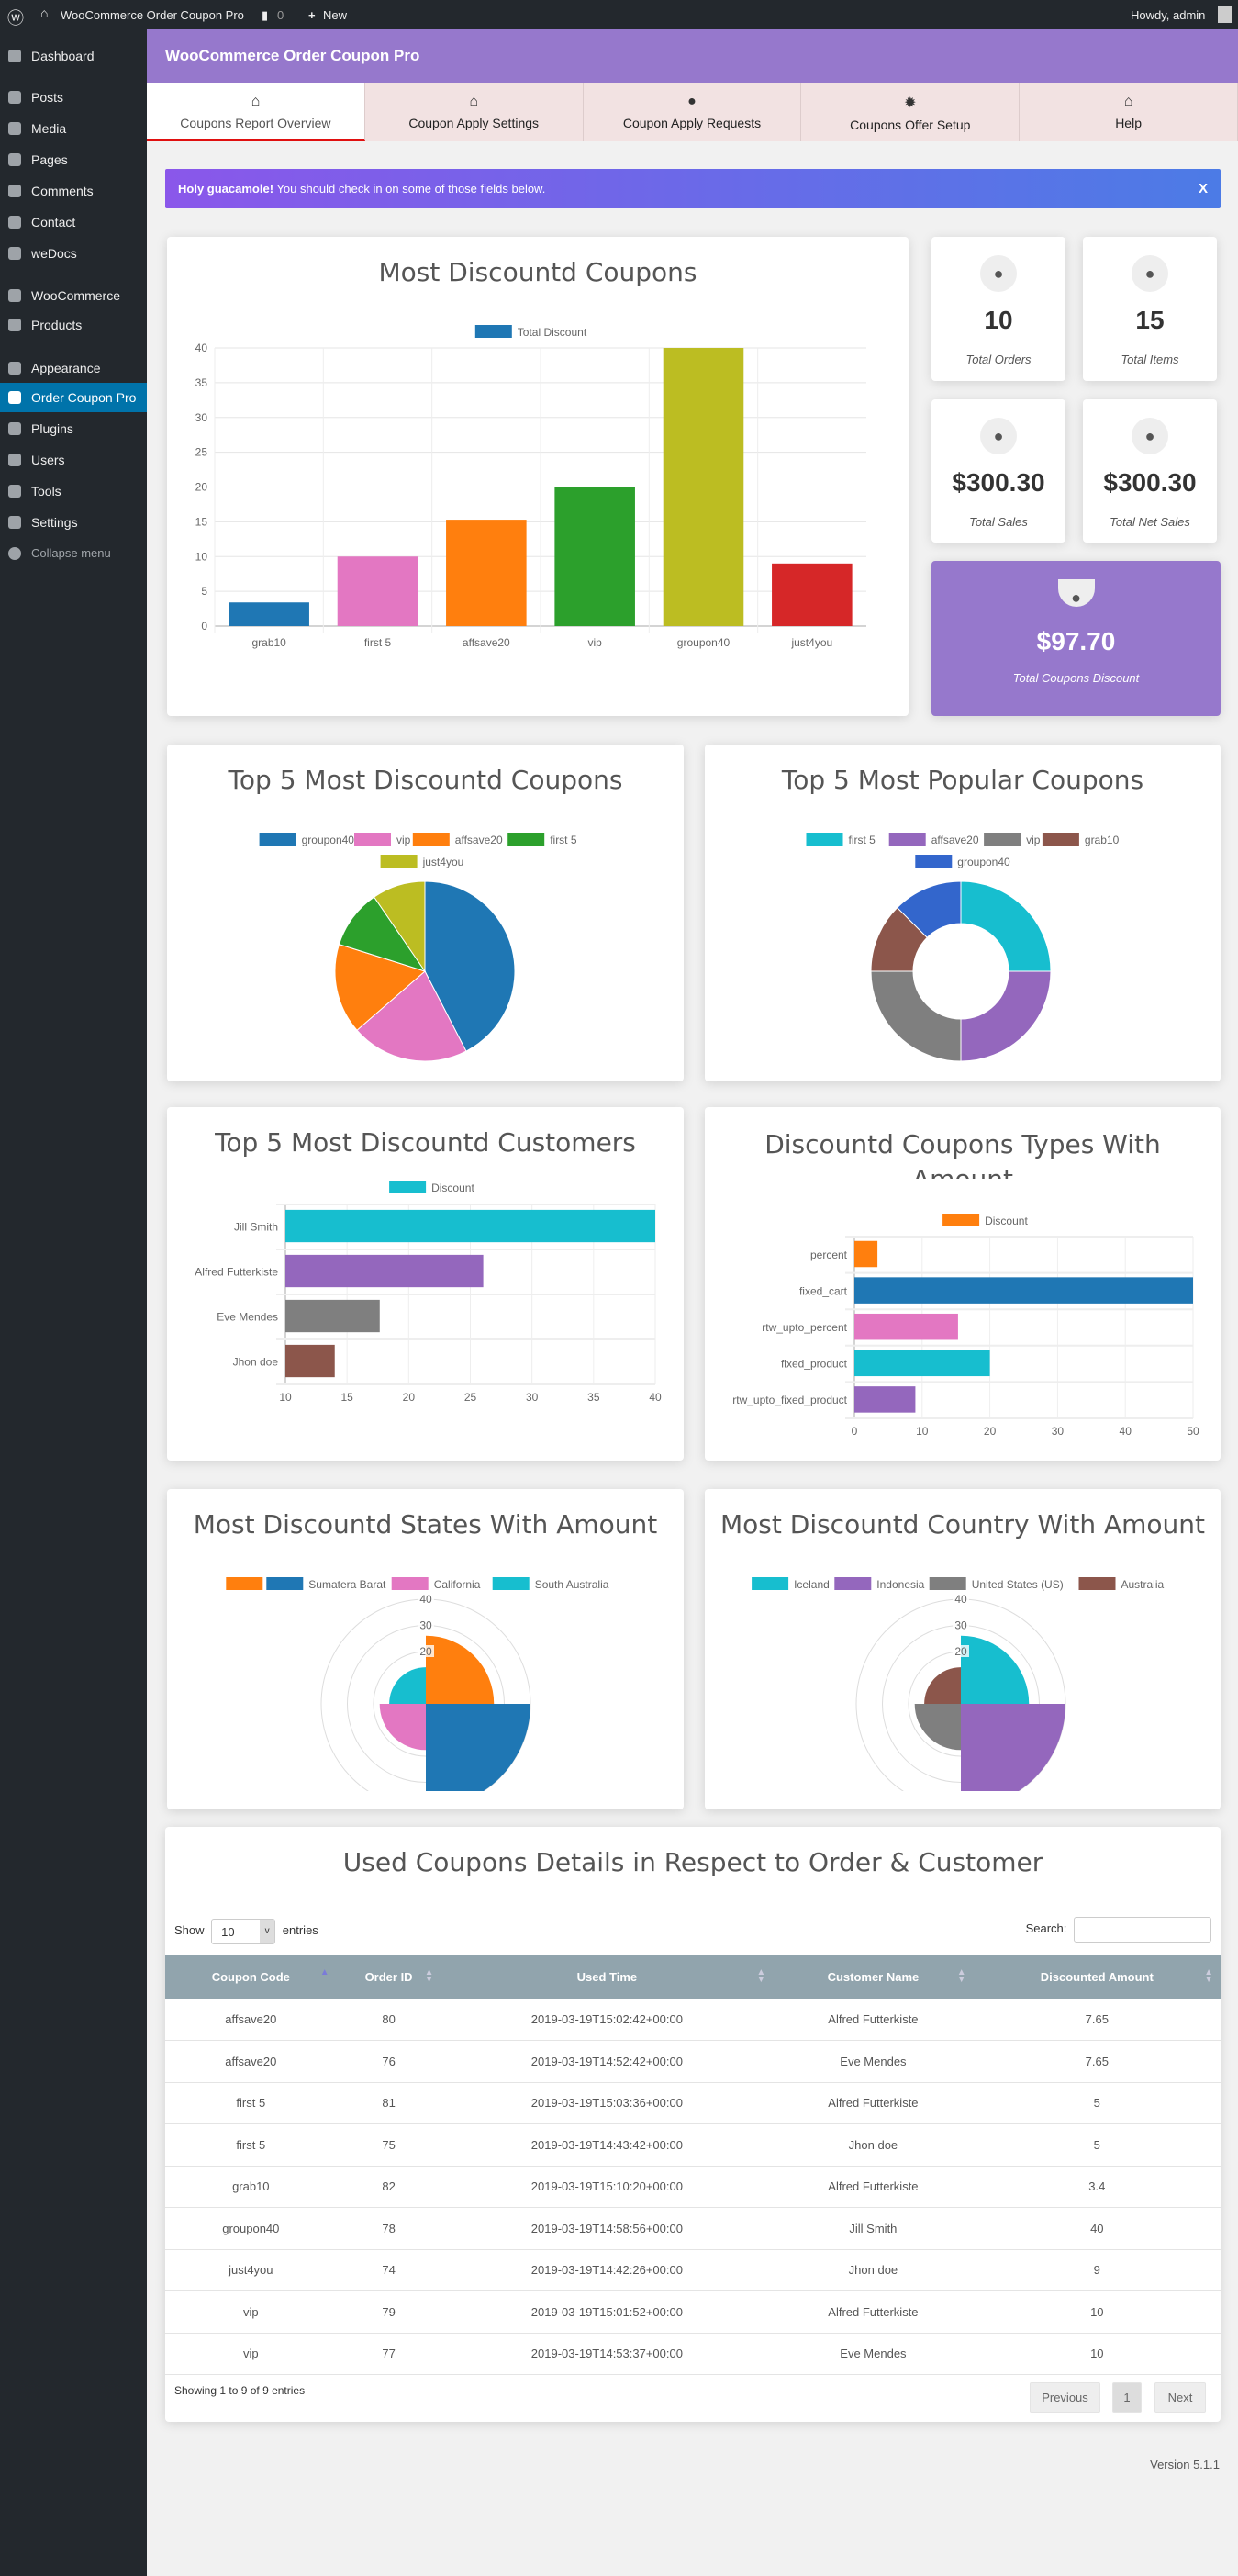 Image resolution: width=1238 pixels, height=2576 pixels. What do you see at coordinates (910, 103) in the screenshot?
I see `gear-icon: ✹` at bounding box center [910, 103].